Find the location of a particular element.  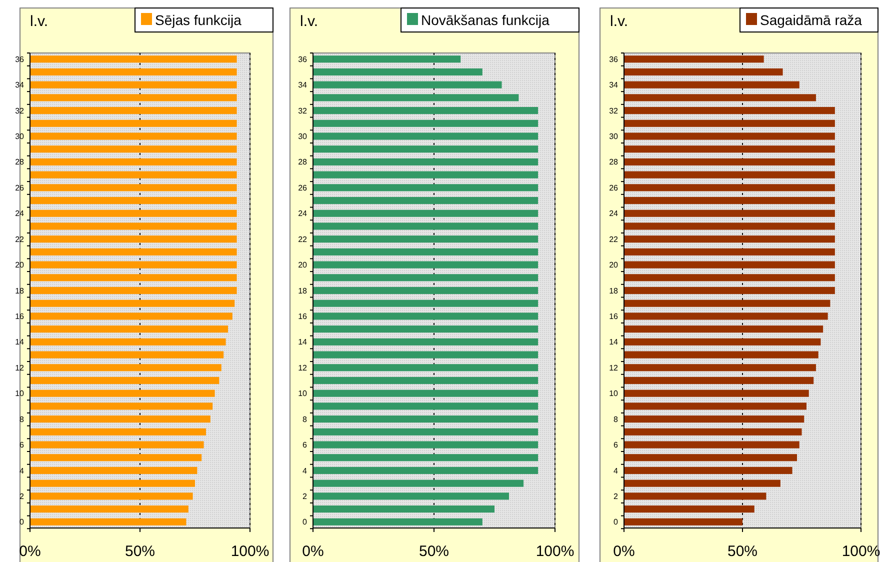

y-tick-label: 8 is located at coordinates (616, 419).